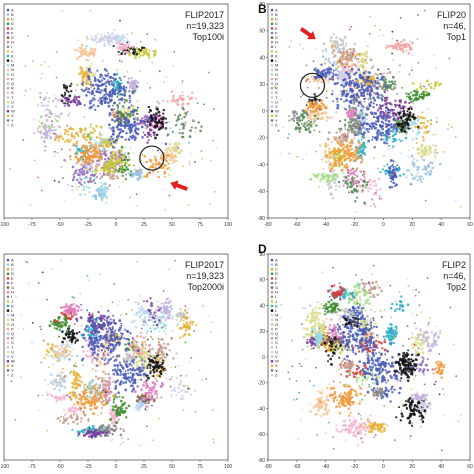 The width and height of the screenshot is (474, 474). Describe the element at coordinates (276, 106) in the screenshot. I see `legend-label: V` at that location.